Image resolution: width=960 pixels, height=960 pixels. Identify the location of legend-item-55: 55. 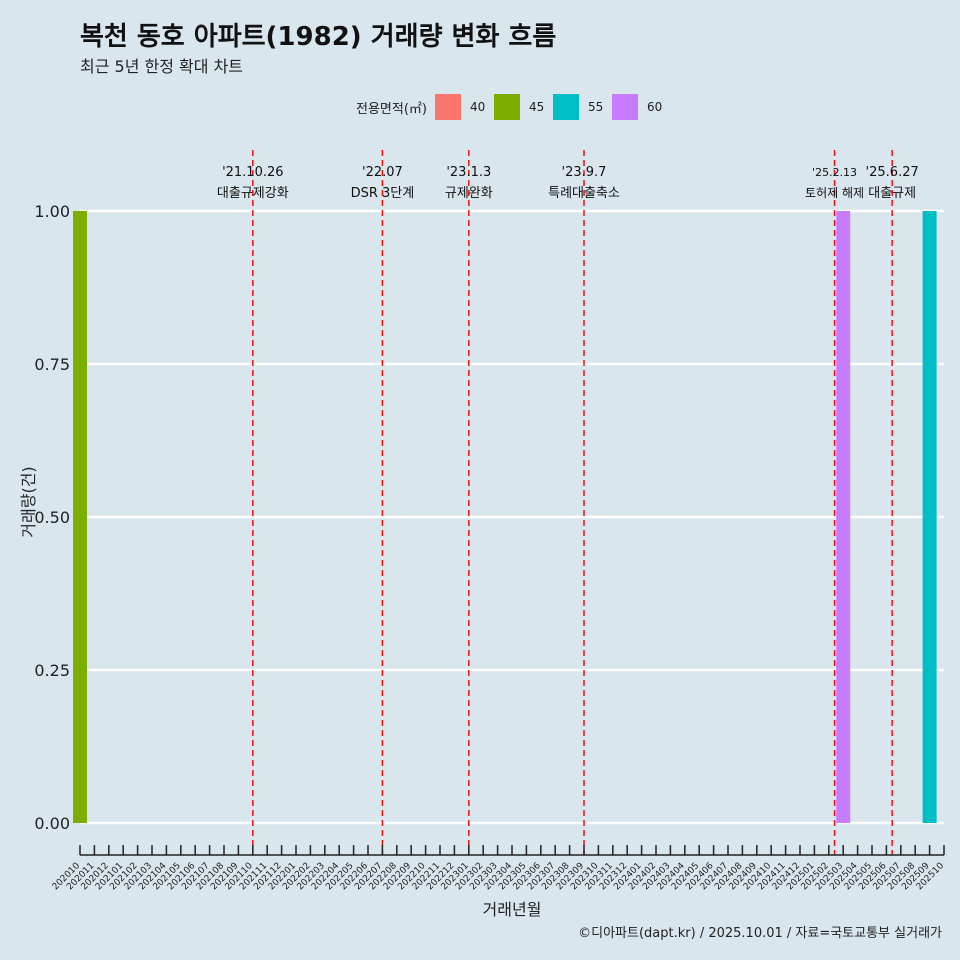
(580, 107).